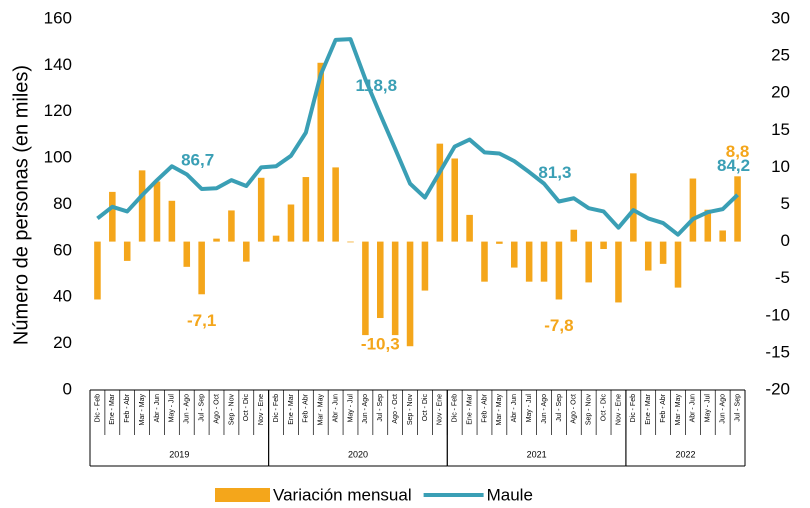 Image resolution: width=810 pixels, height=508 pixels. I want to click on y-tick-label: 120, so click(58, 110).